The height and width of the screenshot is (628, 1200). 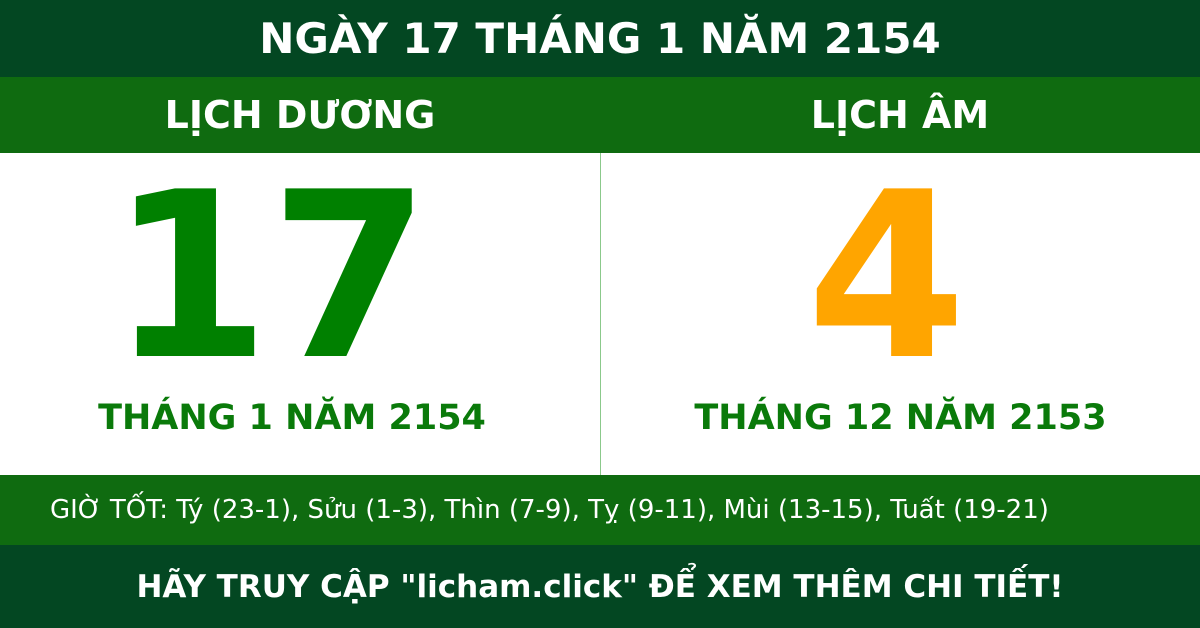 What do you see at coordinates (900, 115) in the screenshot?
I see `lunar-heading: LỊCH ÂM` at bounding box center [900, 115].